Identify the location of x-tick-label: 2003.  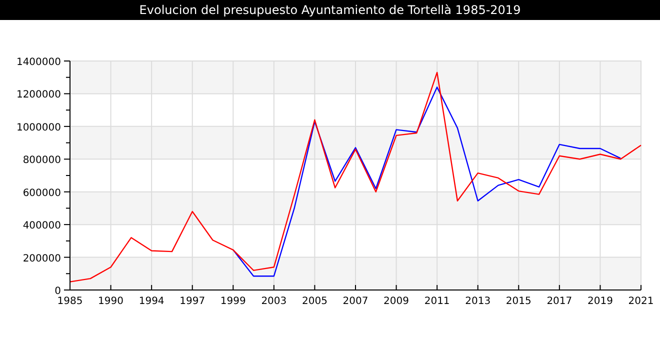
(274, 301).